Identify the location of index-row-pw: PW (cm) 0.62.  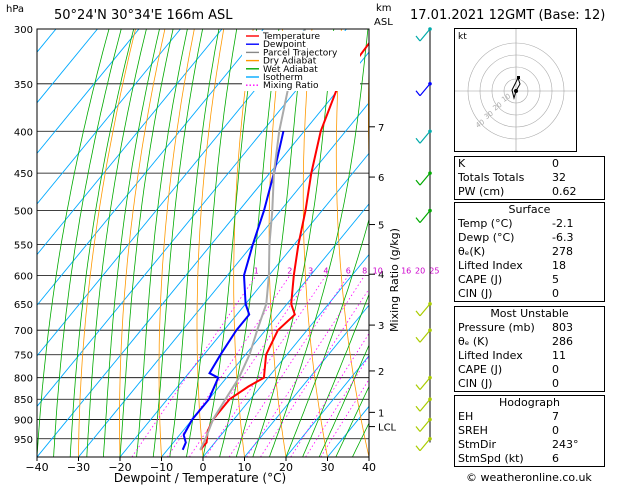
(529, 192).